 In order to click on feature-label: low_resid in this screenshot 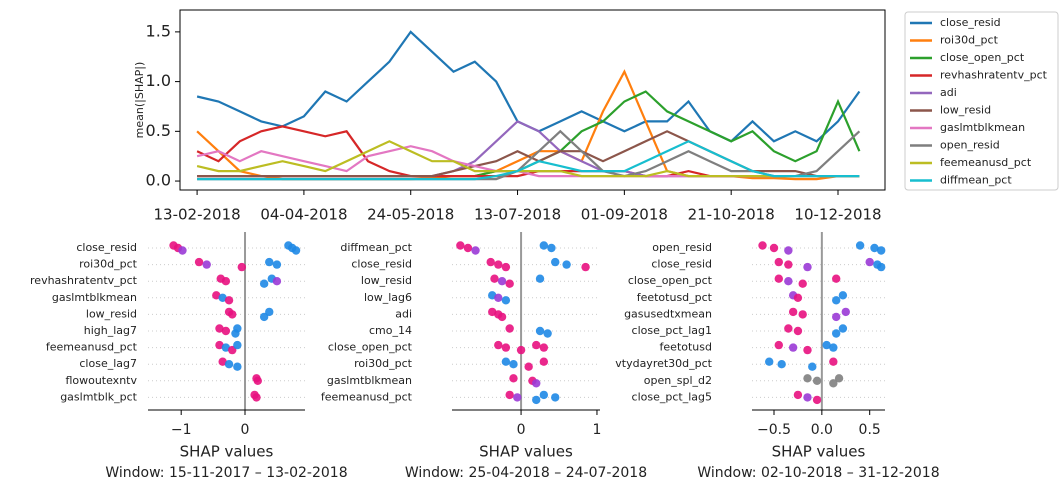, I will do `click(111, 313)`.